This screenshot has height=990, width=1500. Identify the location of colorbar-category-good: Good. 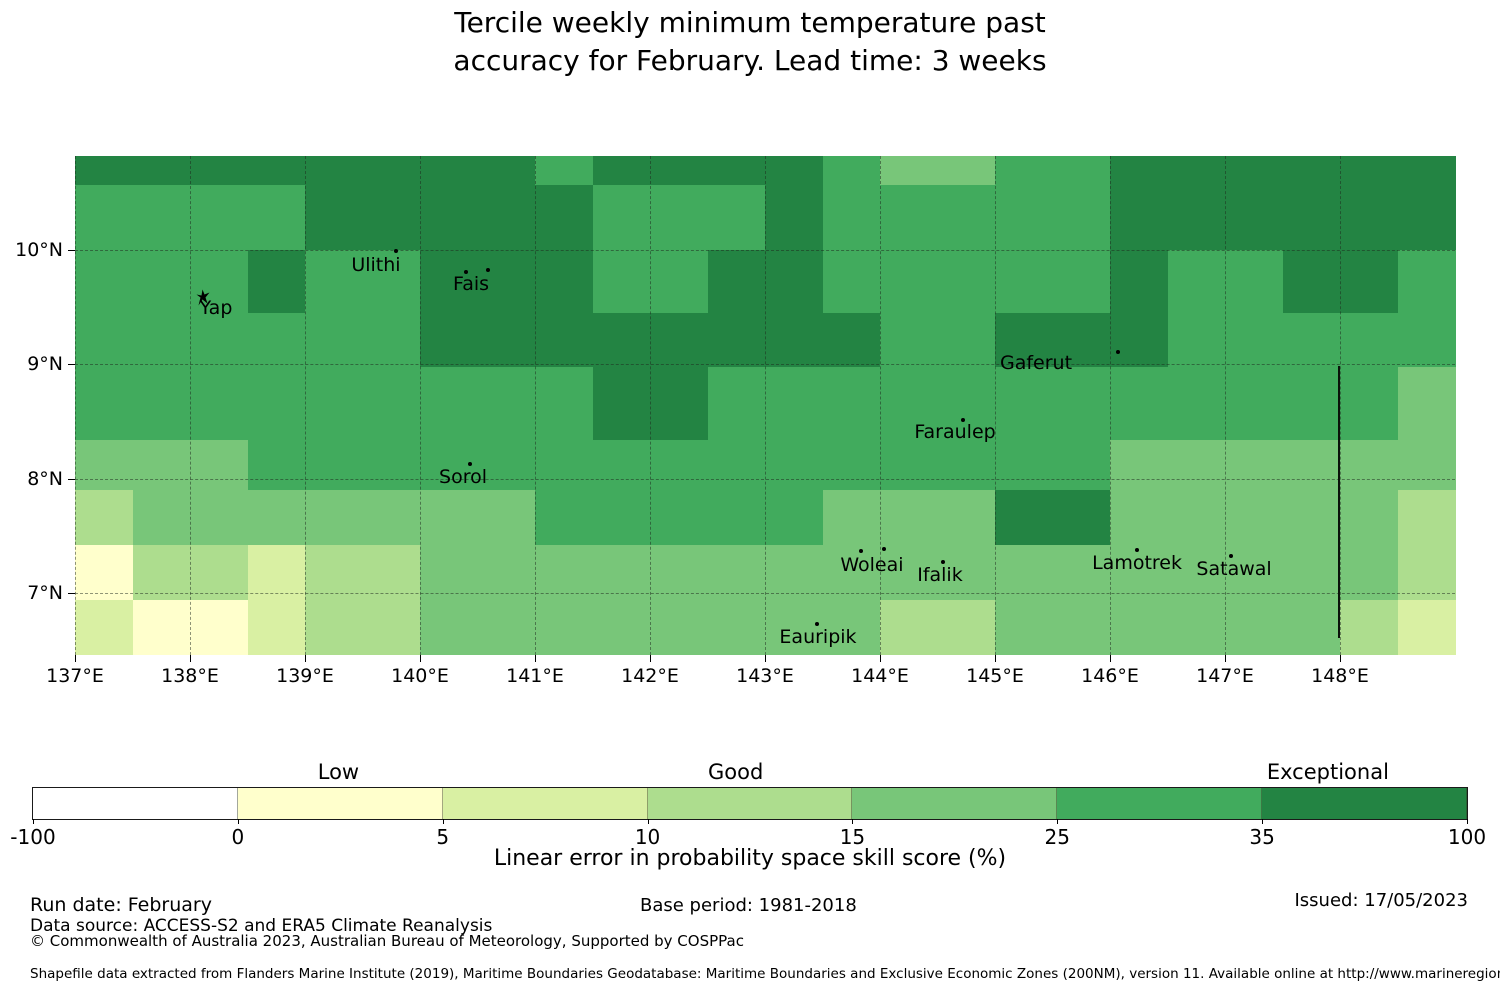
(736, 772).